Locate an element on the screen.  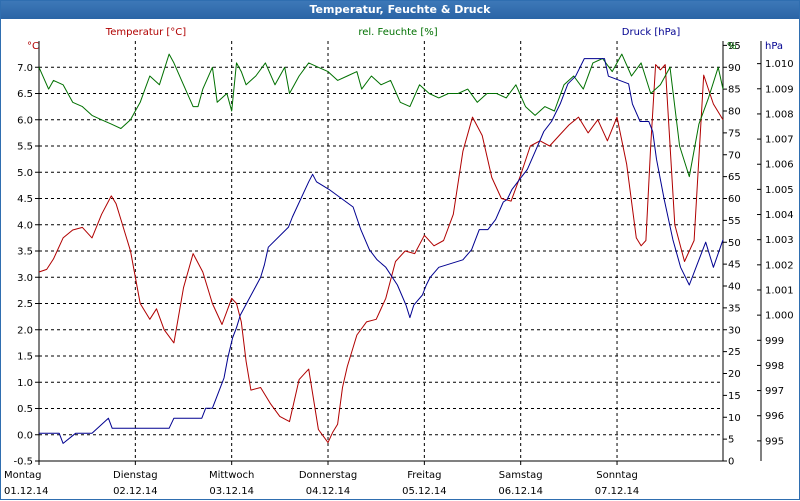
humidity-axis: 0 5 10 15 20 25 30 35 40 45 50 55 60 65 70 75 80 85 90 95 is located at coordinates (732, 254).